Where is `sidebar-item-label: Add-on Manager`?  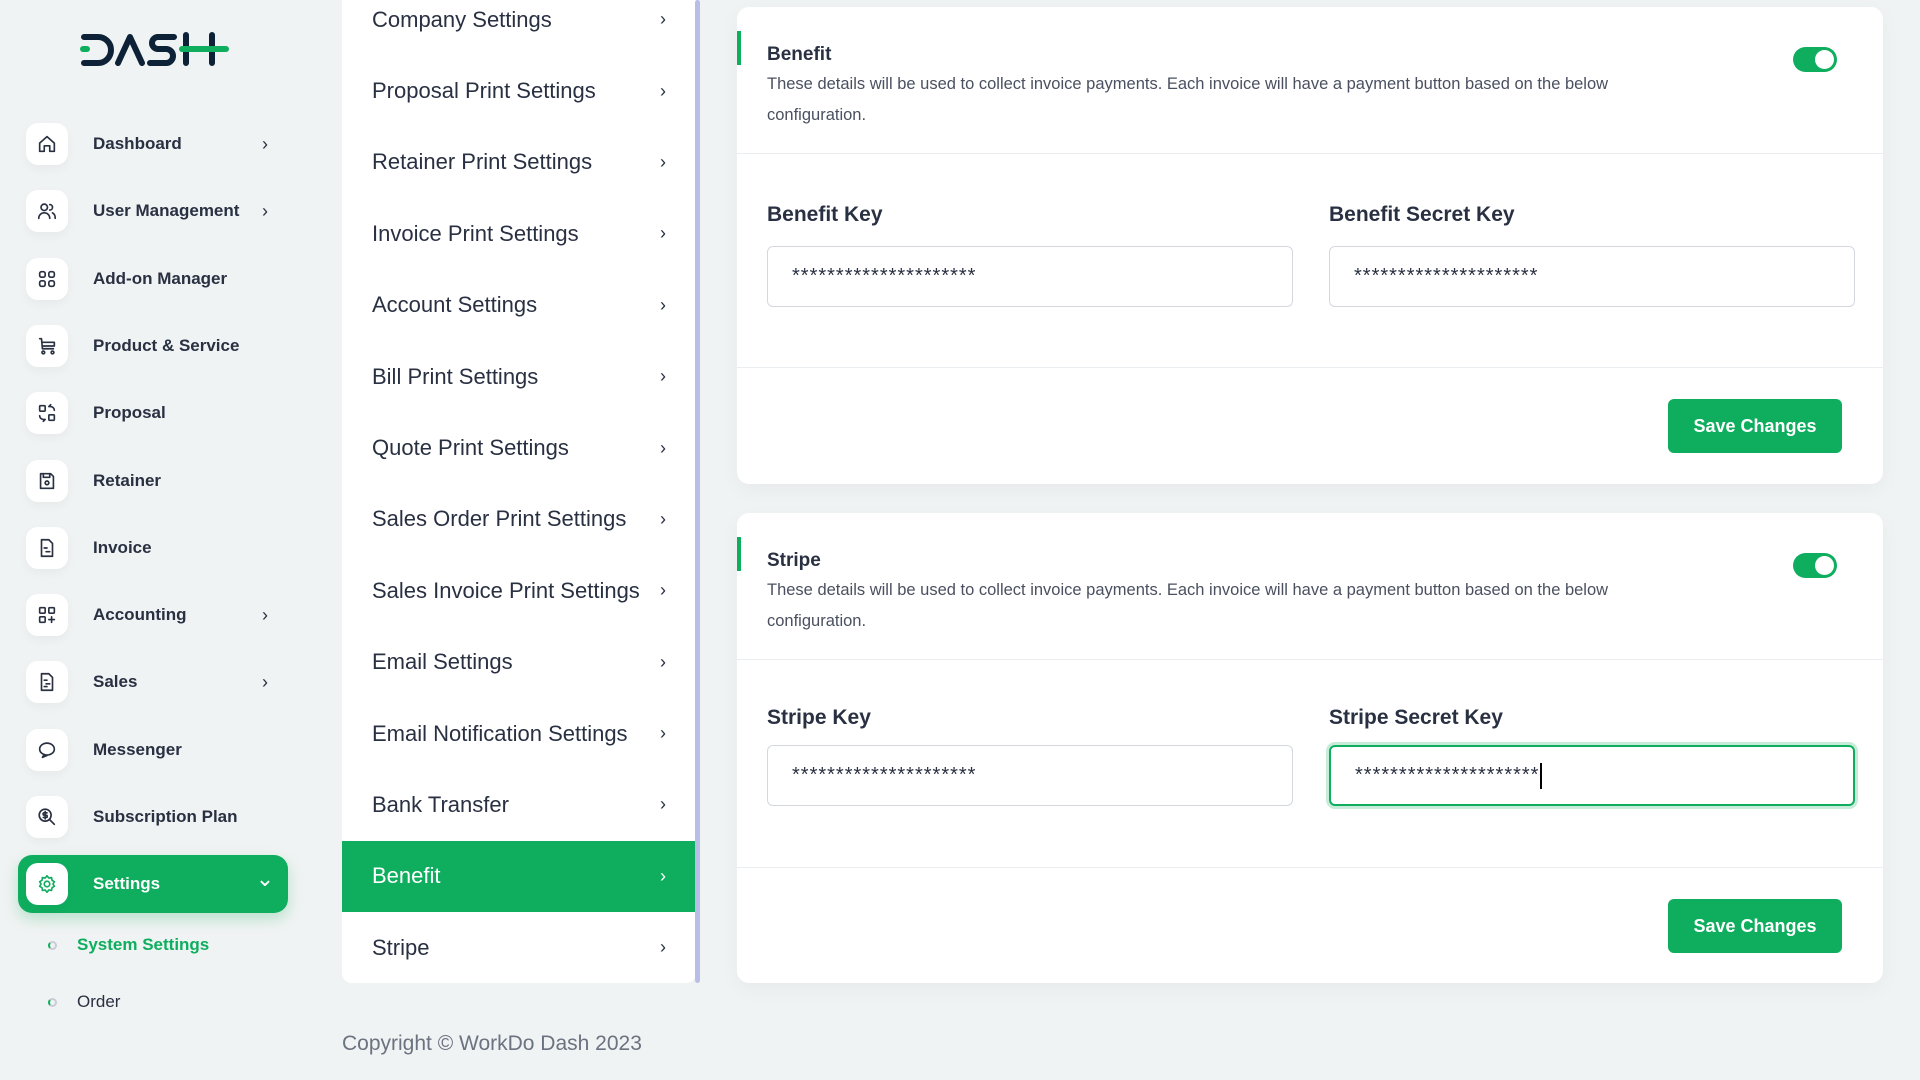
sidebar-item-label: Add-on Manager is located at coordinates (160, 278).